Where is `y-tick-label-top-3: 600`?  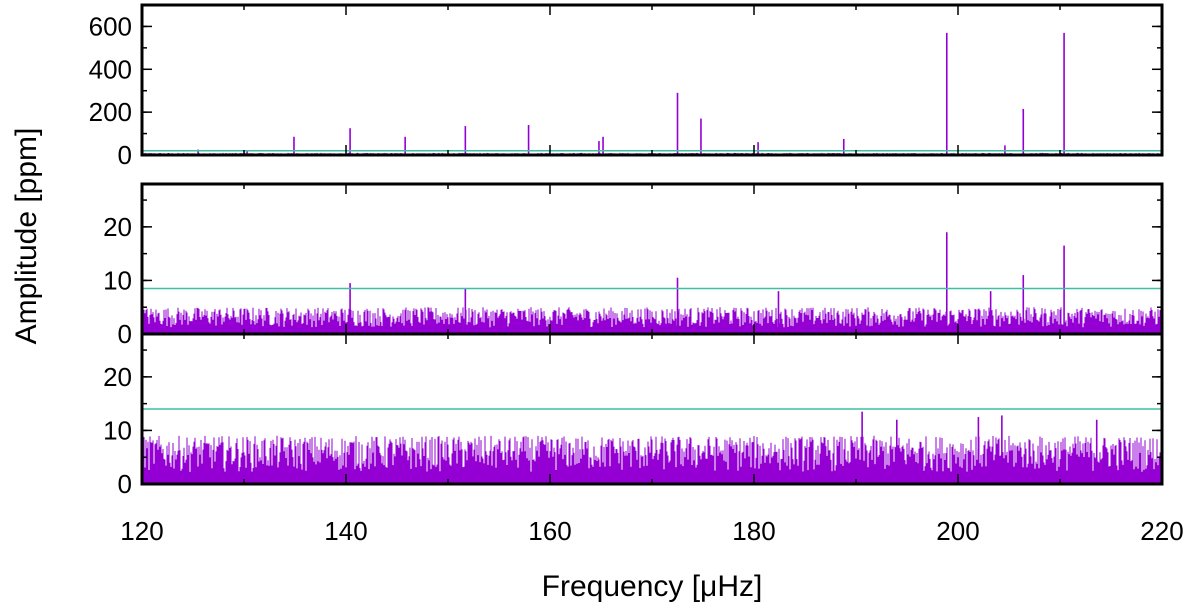
y-tick-label-top-3: 600 is located at coordinates (110, 26).